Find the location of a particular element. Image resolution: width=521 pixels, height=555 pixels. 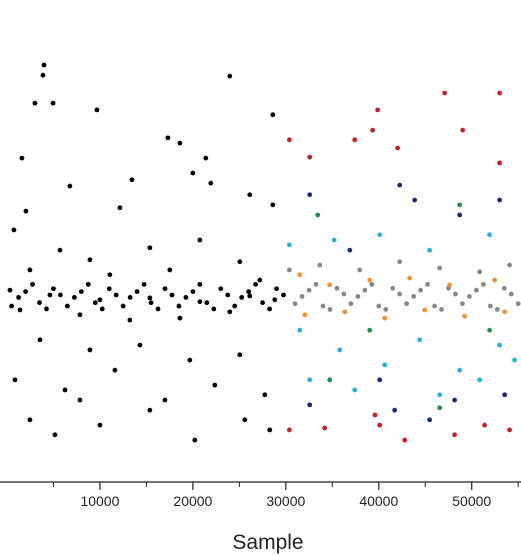

x-axis-label: Sample is located at coordinates (267, 542).